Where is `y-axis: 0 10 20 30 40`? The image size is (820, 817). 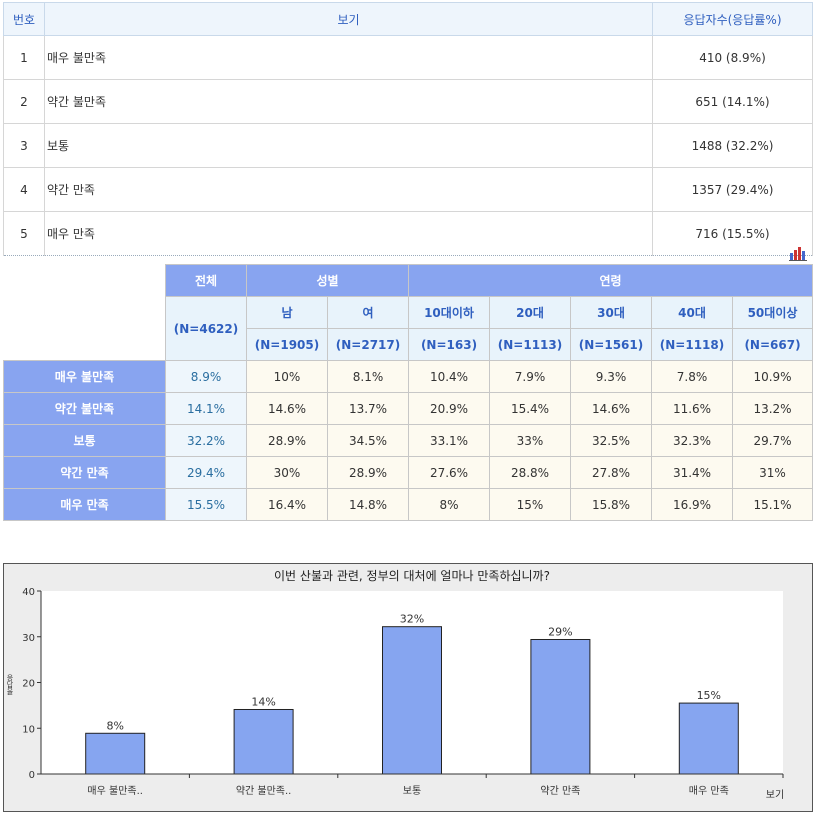 y-axis: 0 10 20 30 40 is located at coordinates (32, 684).